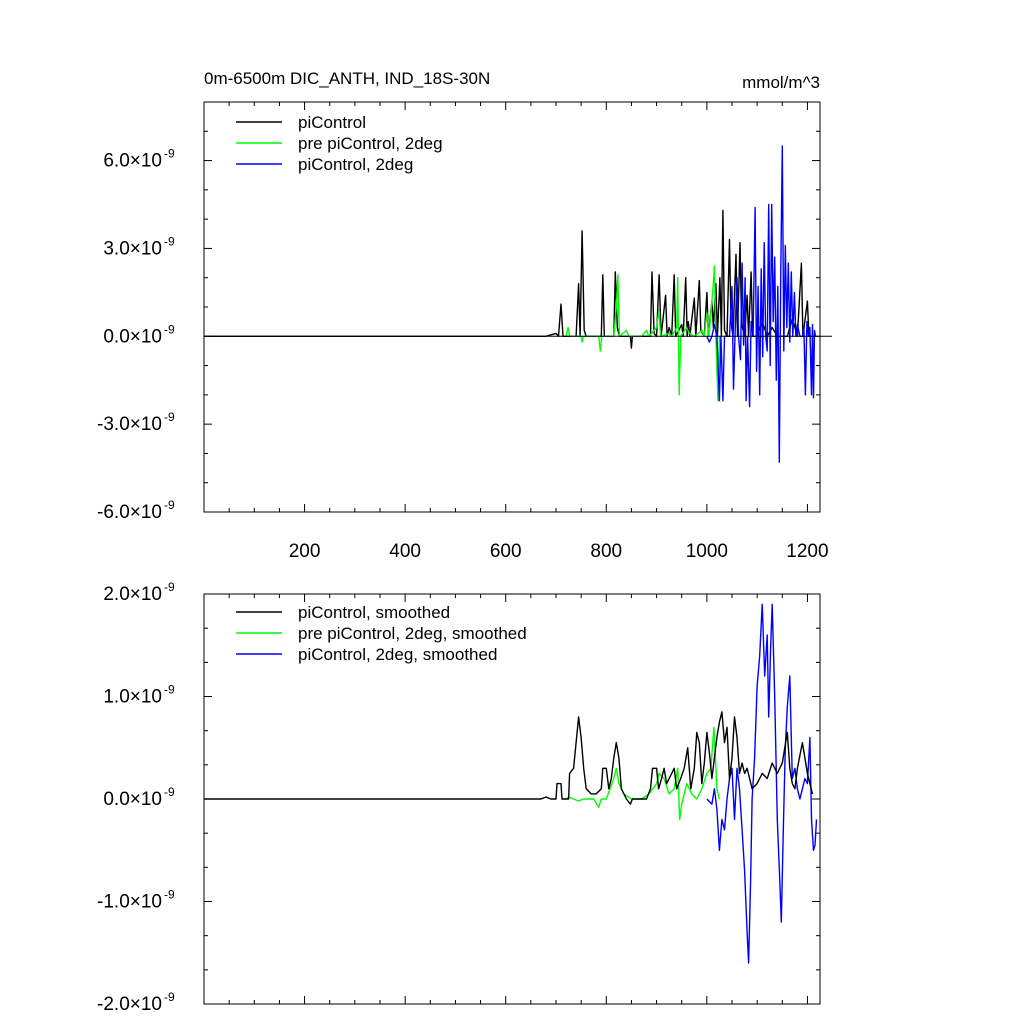 The height and width of the screenshot is (1024, 1024). What do you see at coordinates (355, 164) in the screenshot?
I see `legend-label: piControl, 2deg` at bounding box center [355, 164].